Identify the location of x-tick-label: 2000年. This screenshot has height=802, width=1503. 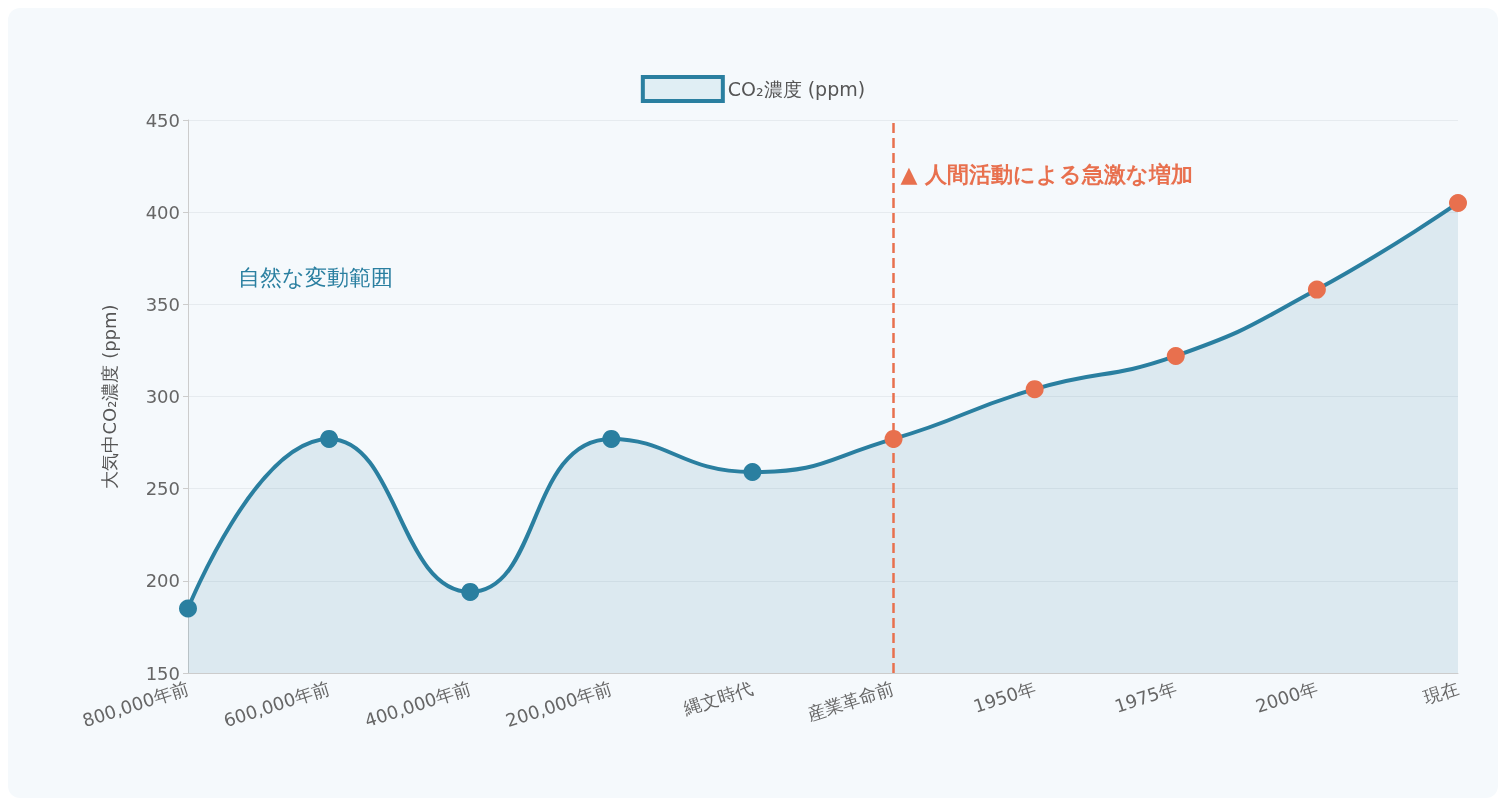
(1286, 697).